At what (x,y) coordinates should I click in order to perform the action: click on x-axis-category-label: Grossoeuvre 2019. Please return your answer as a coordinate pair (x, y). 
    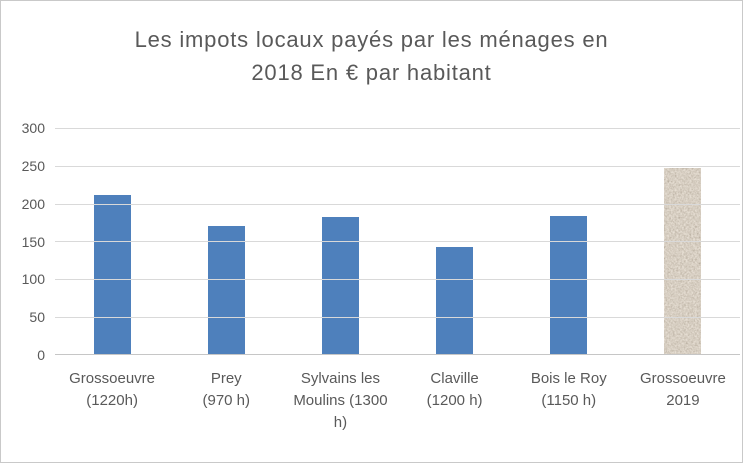
    Looking at the image, I should click on (683, 389).